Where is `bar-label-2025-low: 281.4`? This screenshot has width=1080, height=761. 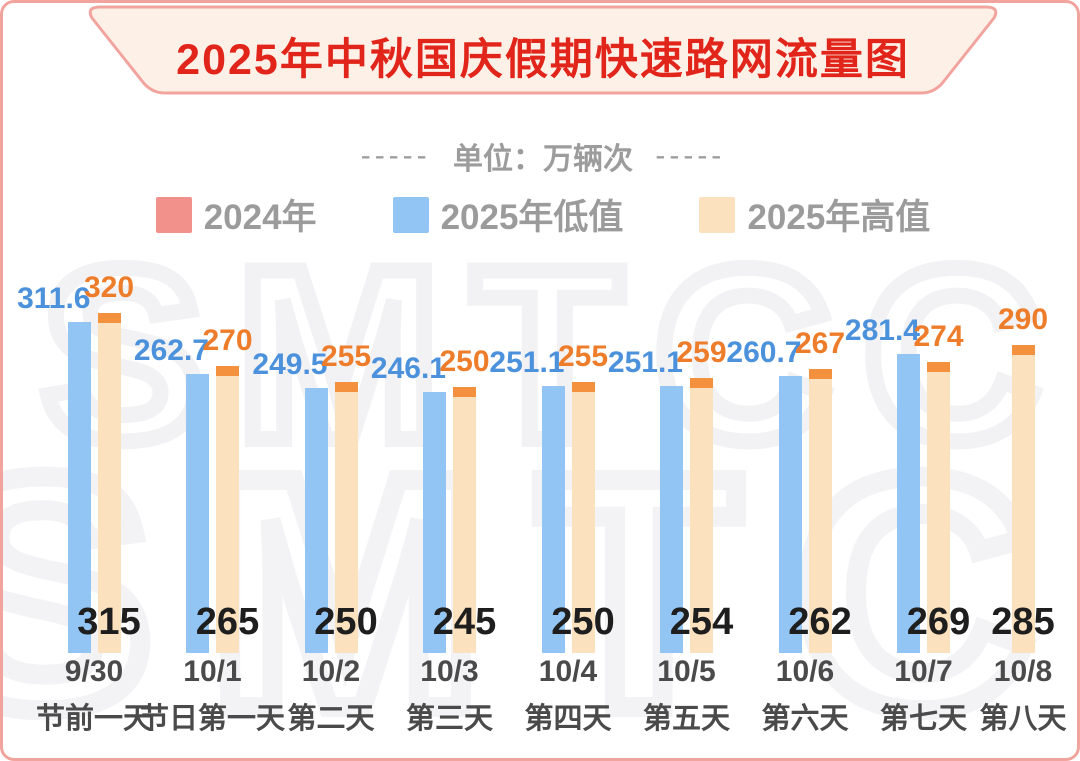 bar-label-2025-low: 281.4 is located at coordinates (882, 331).